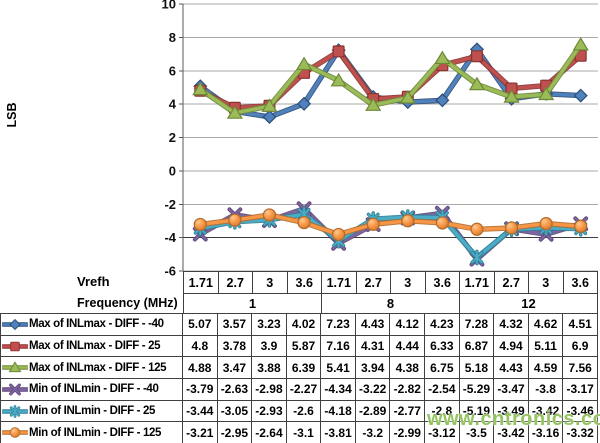 This screenshot has height=443, width=600. I want to click on value-cell: -2.8, so click(442, 411).